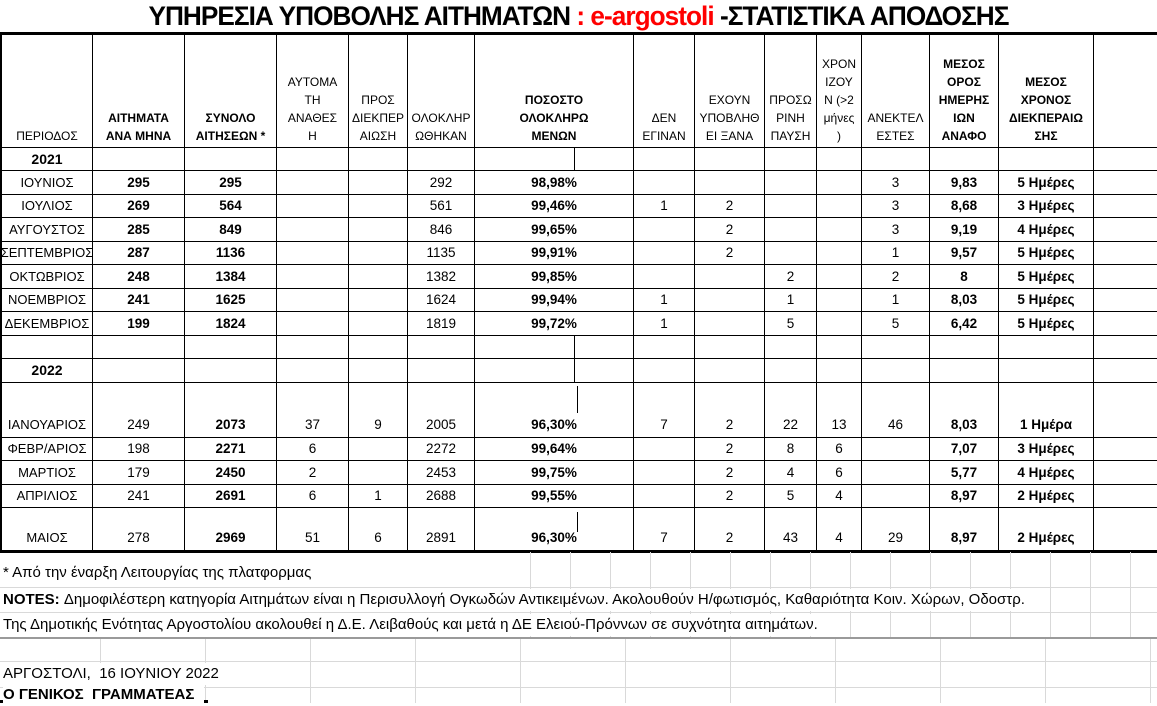 The width and height of the screenshot is (1157, 706). Describe the element at coordinates (554, 277) in the screenshot. I see `cell: 99,85%` at that location.